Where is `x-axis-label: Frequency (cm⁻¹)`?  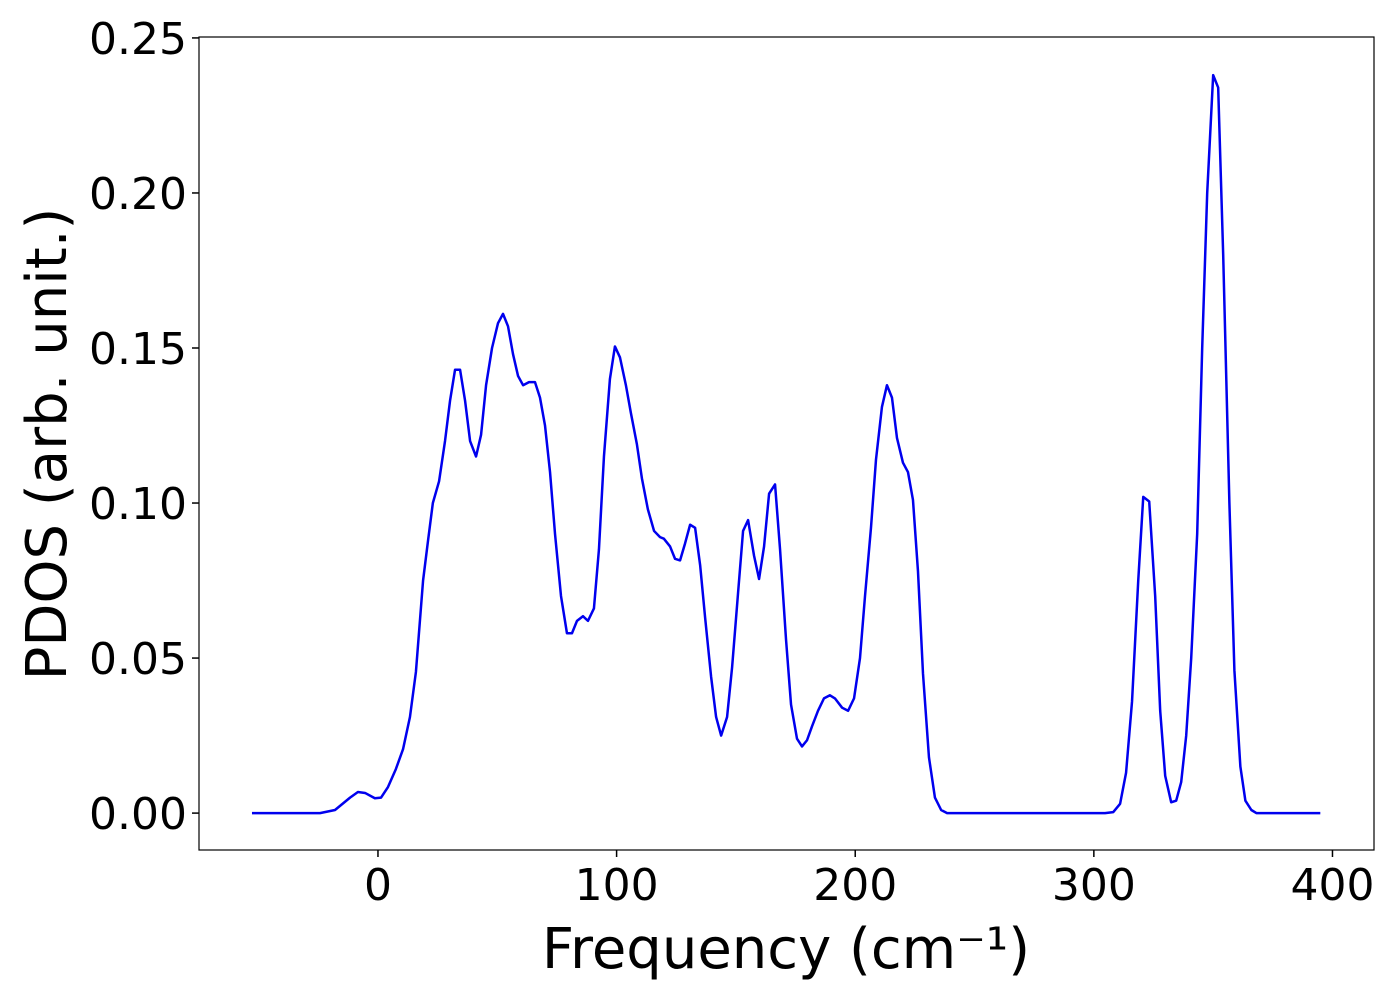
x-axis-label: Frequency (cm⁻¹) is located at coordinates (786, 949).